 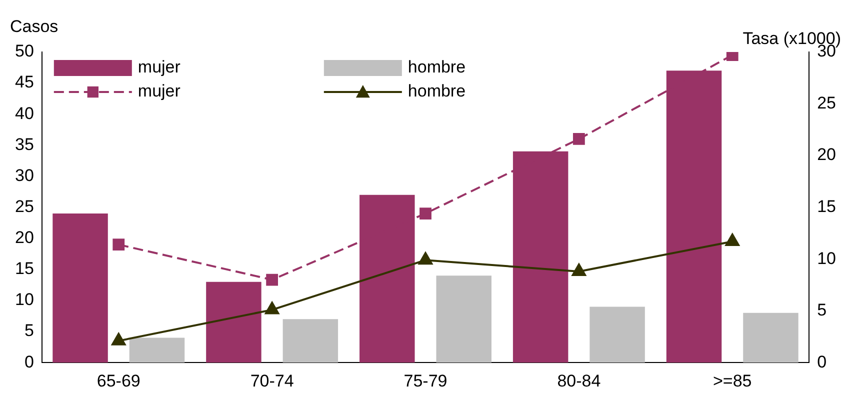 I want to click on y2-tick-label: 10, so click(x=826, y=258).